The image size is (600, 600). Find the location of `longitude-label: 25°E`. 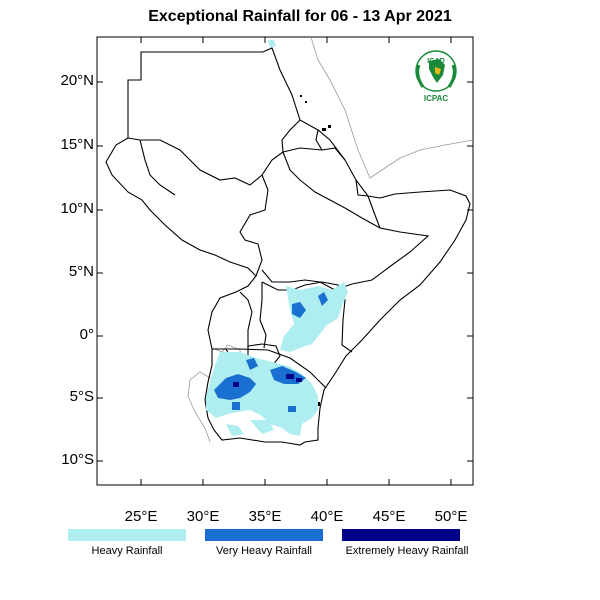

longitude-label: 25°E is located at coordinates (141, 516).